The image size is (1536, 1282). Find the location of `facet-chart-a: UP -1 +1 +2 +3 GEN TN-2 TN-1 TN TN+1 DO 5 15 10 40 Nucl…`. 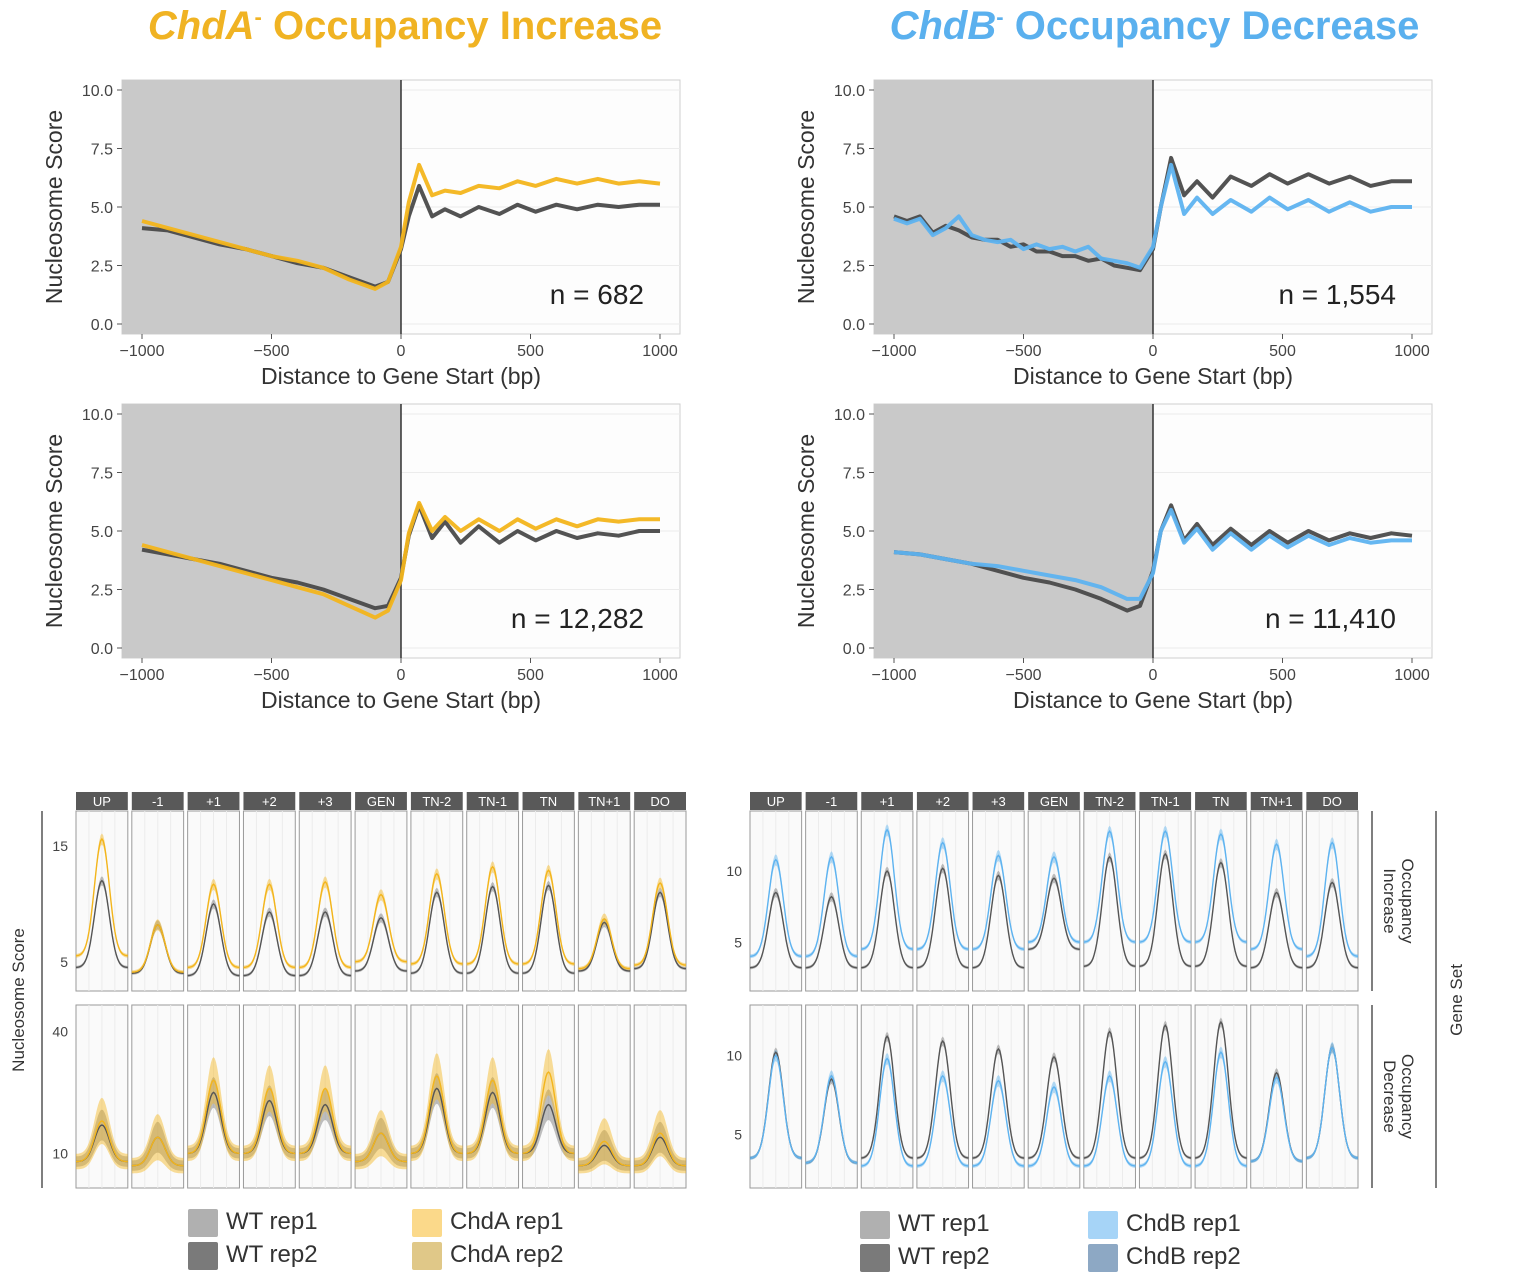

facet-chart-a: UP -1 +1 +2 +3 GEN TN-2 TN-1 TN TN+1 DO 5 15 10 40 Nucl… is located at coordinates (348, 990).